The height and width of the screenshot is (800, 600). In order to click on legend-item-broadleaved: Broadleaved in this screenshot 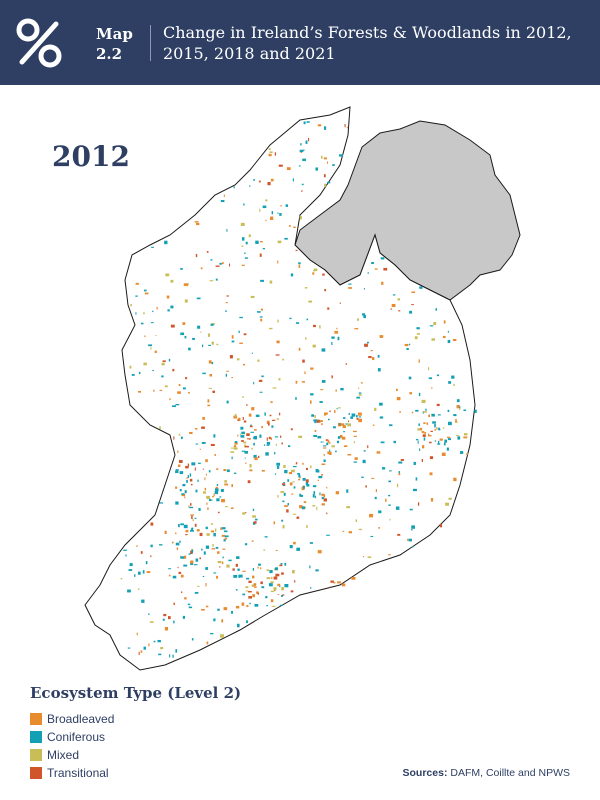, I will do `click(72, 719)`.